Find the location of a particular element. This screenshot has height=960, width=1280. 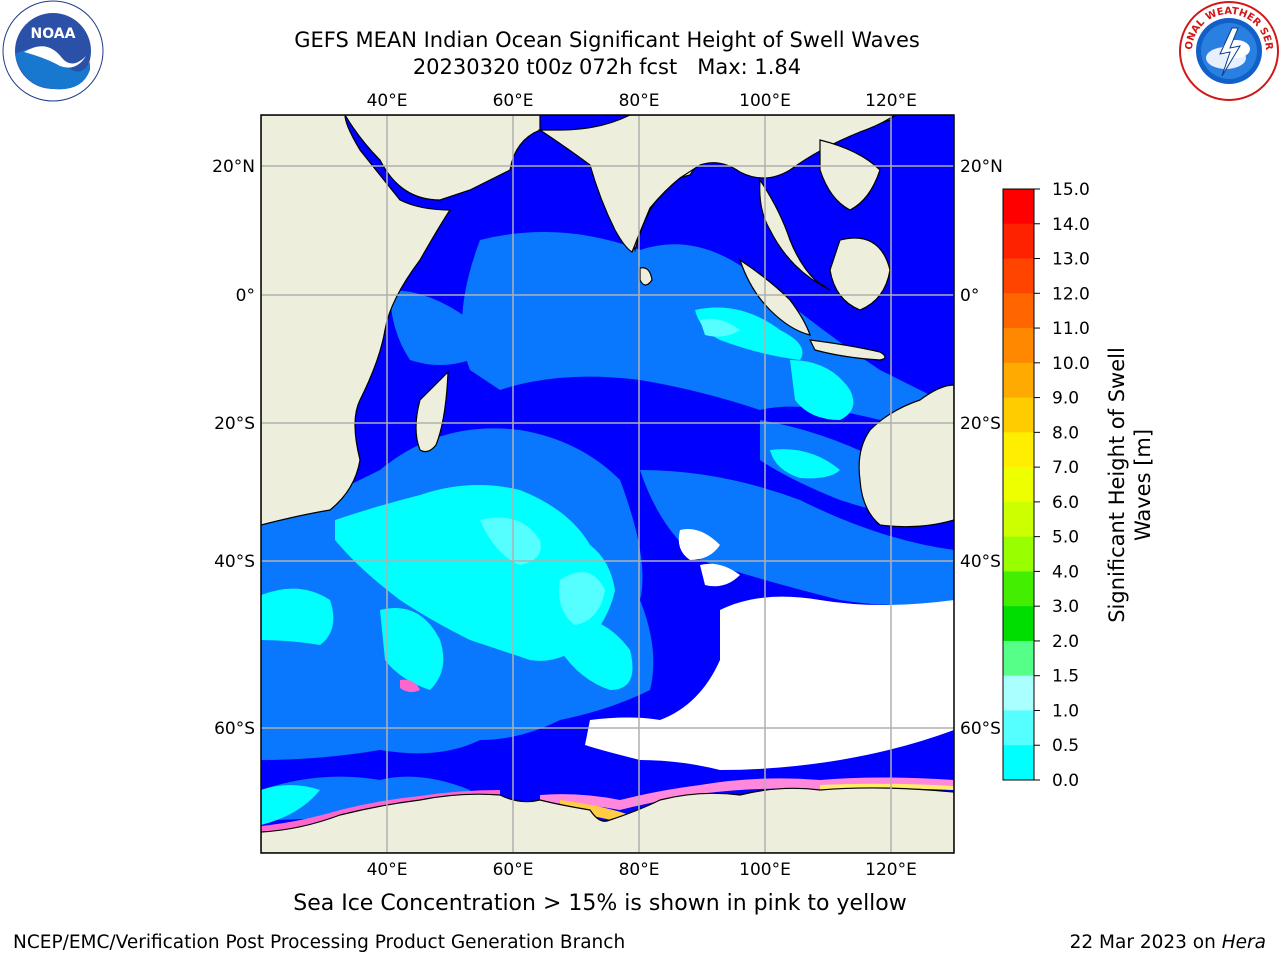

footer-date: 22 Mar 2023 on Hera is located at coordinates (1168, 942).